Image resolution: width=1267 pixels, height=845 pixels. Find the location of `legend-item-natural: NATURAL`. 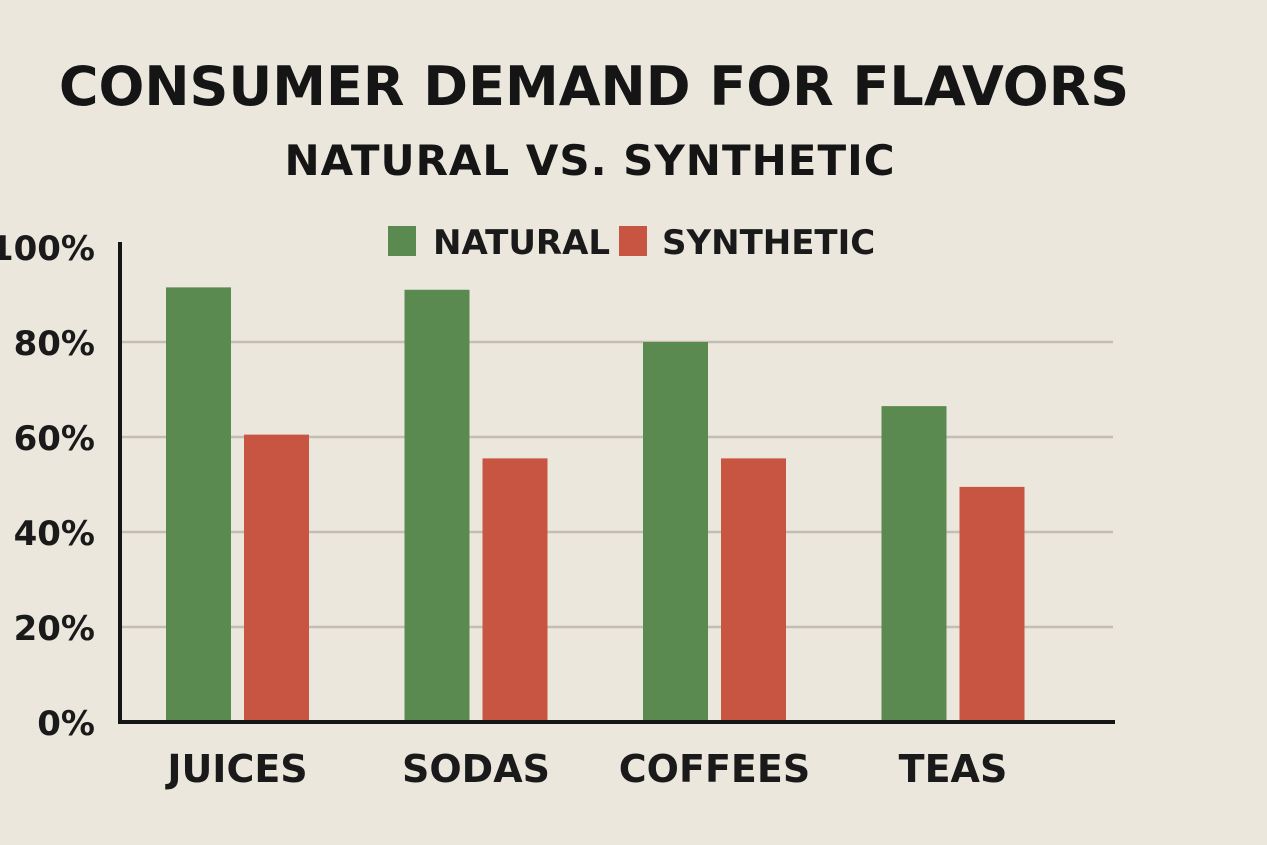

legend-item-natural: NATURAL is located at coordinates (499, 243).